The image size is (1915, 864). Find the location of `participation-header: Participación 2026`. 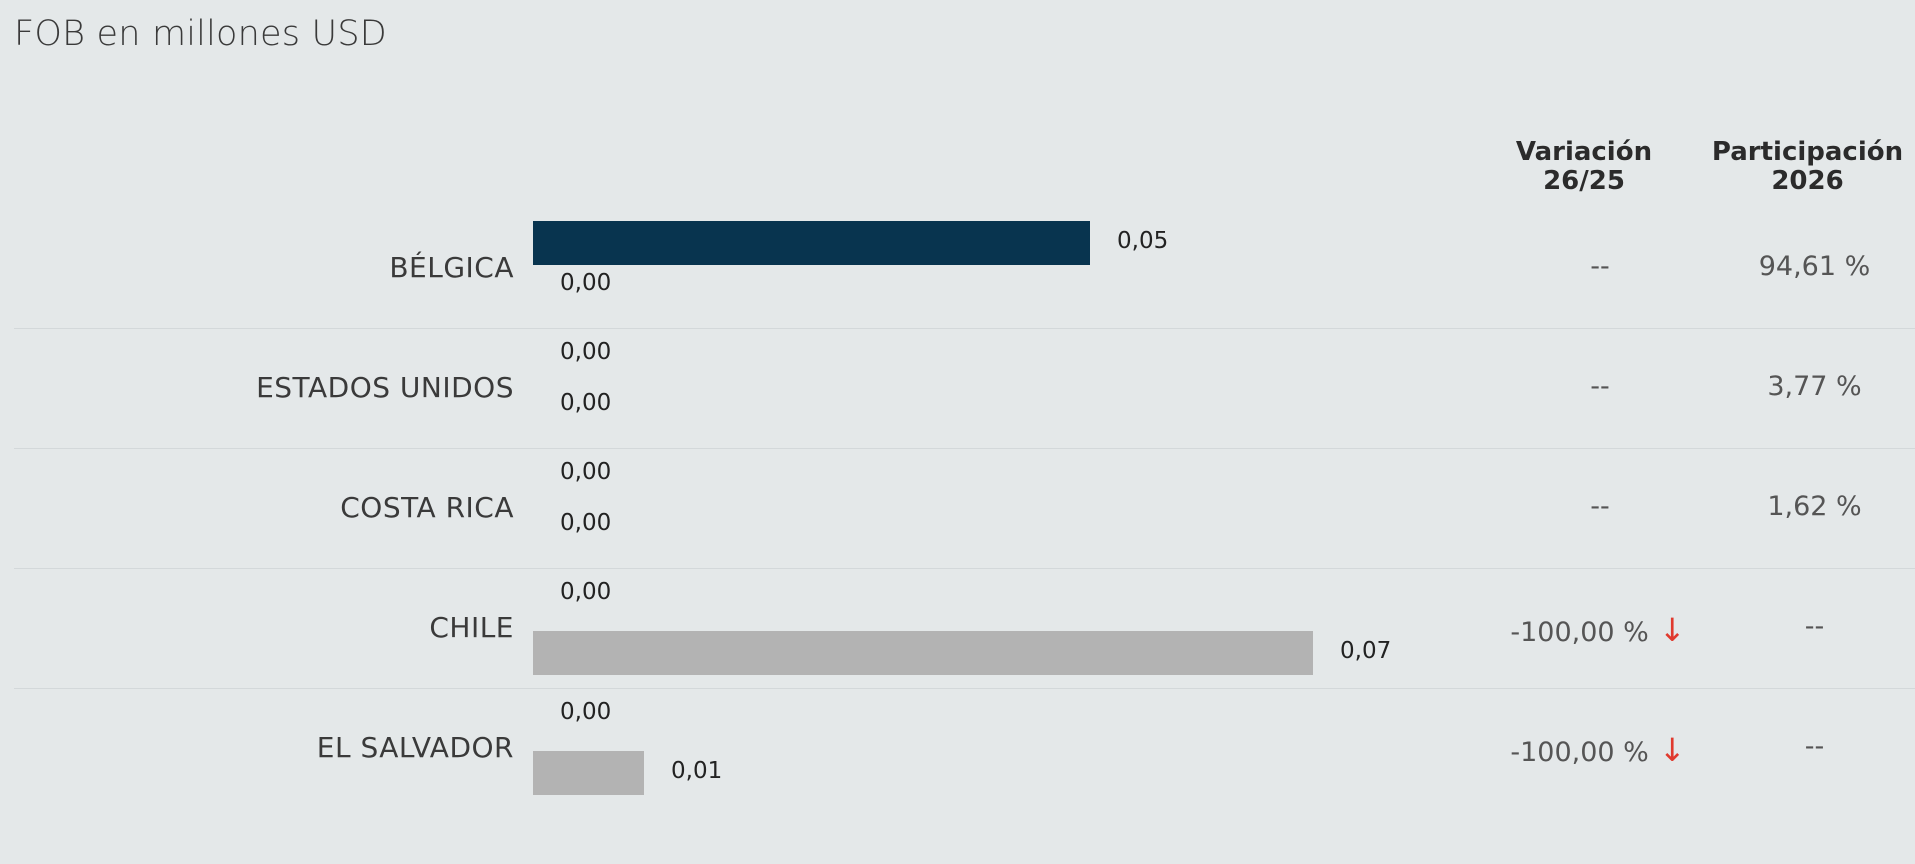

participation-header: Participación 2026 is located at coordinates (1807, 167).